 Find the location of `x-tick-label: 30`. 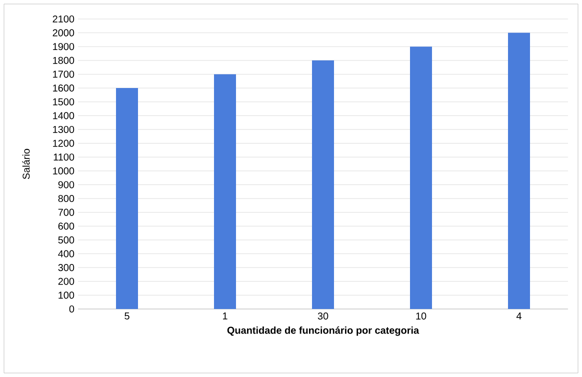

x-tick-label: 30 is located at coordinates (323, 316).